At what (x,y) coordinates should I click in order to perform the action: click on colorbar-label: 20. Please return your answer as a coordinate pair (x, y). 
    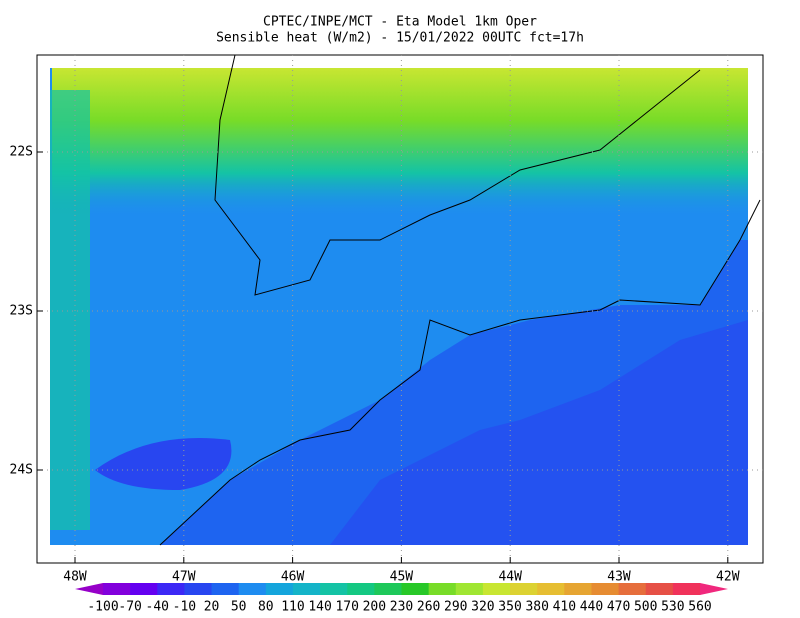
    Looking at the image, I should click on (212, 607).